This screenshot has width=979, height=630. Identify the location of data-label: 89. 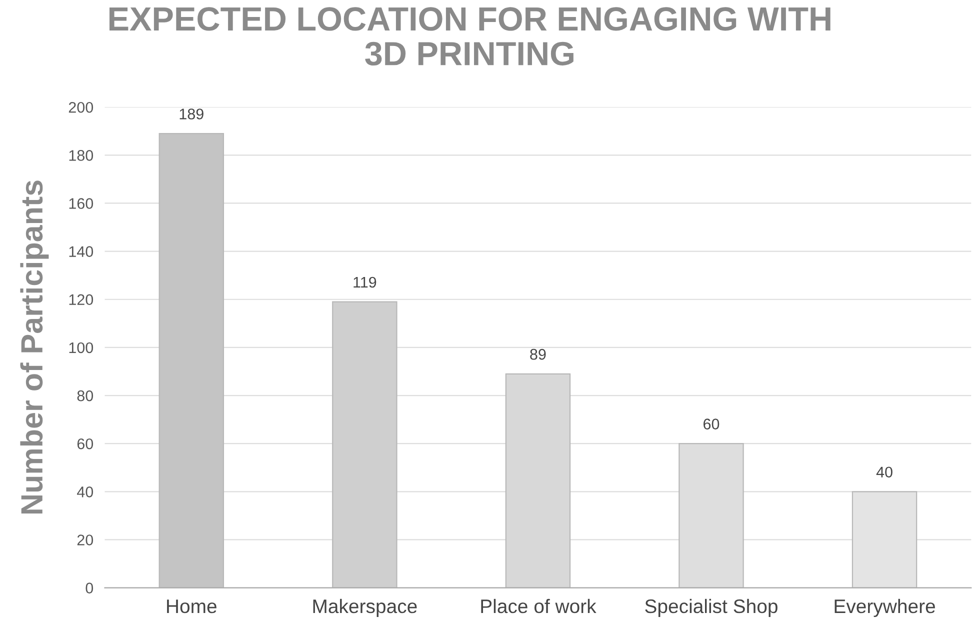
(538, 354).